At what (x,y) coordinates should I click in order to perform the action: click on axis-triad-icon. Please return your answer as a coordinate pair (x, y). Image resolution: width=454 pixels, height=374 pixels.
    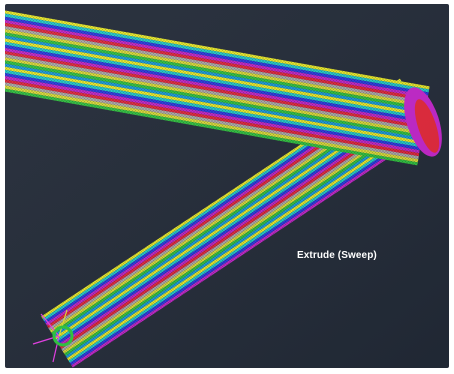
    Looking at the image, I should click on (53, 336).